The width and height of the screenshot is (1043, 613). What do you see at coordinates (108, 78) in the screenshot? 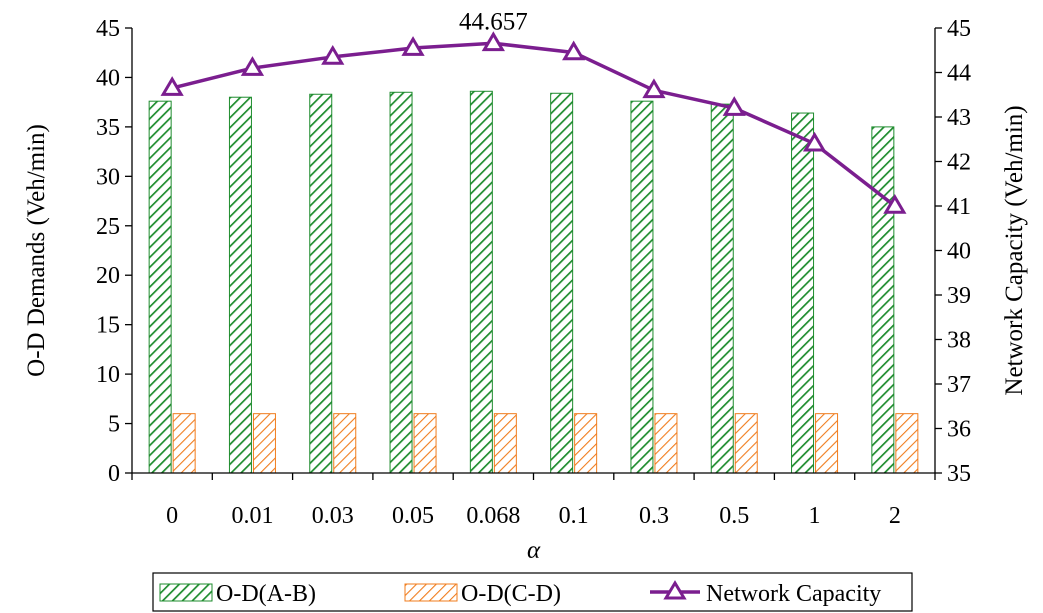
I see `y-left-tick-label: 40` at bounding box center [108, 78].